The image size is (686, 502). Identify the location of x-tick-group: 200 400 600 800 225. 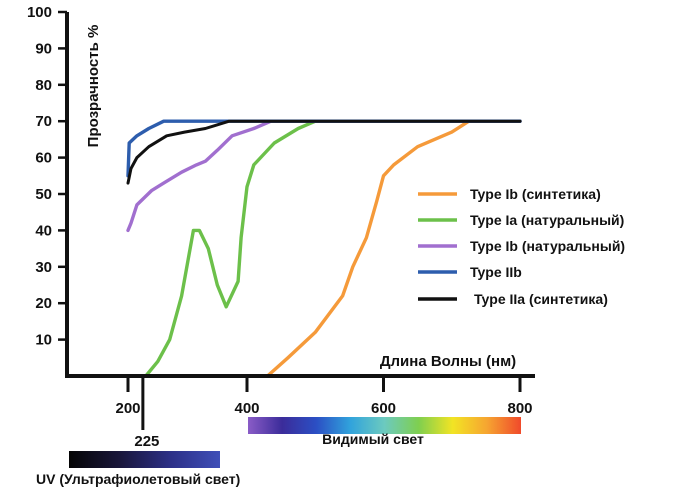
(324, 413).